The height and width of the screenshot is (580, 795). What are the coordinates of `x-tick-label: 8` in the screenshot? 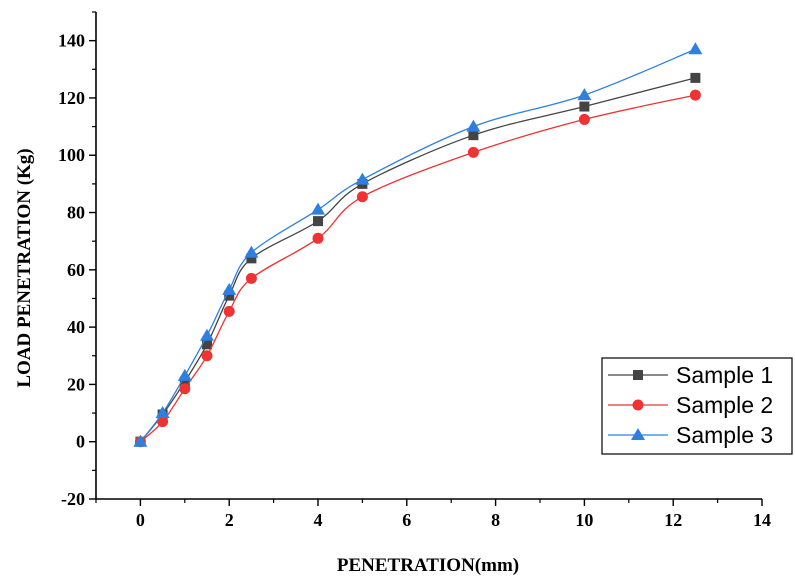 It's located at (495, 520).